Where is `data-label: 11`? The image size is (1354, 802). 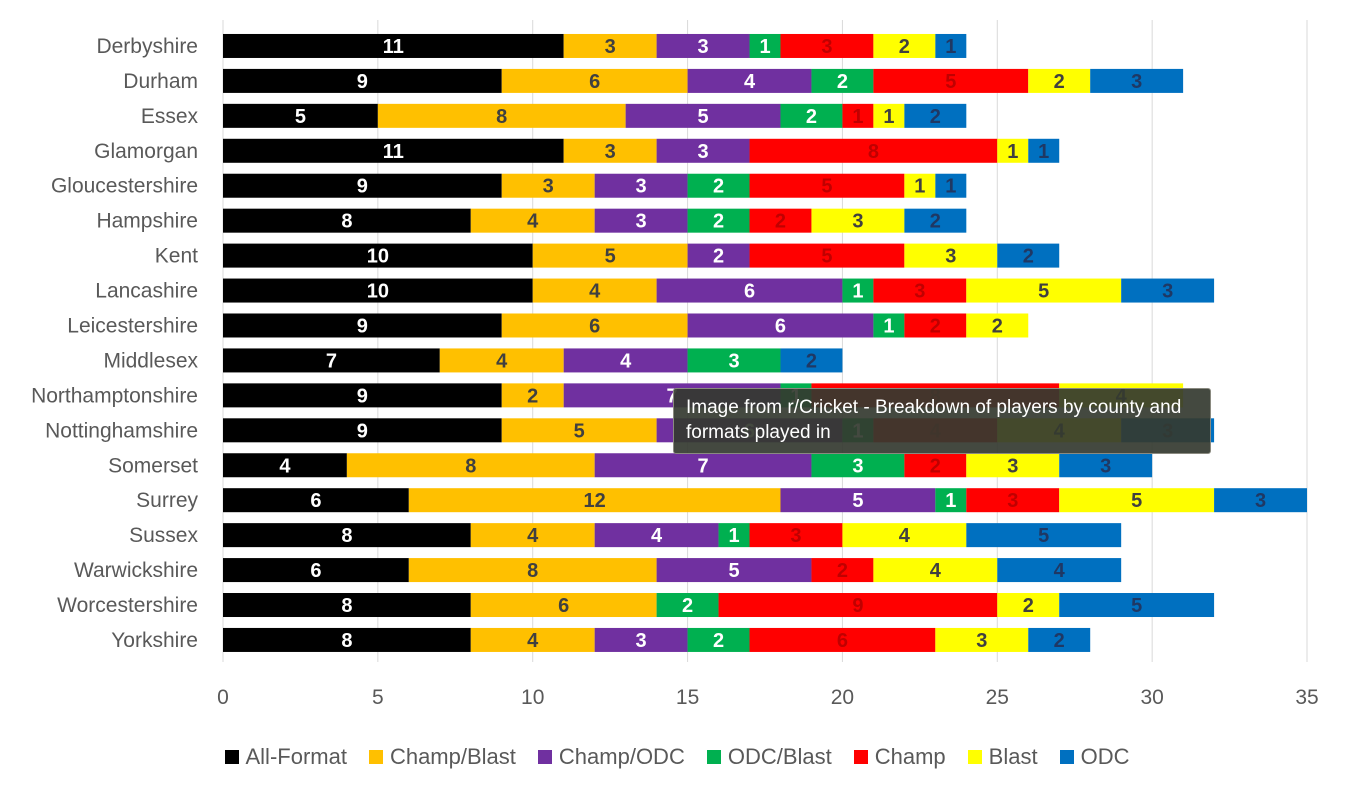 data-label: 11 is located at coordinates (393, 152).